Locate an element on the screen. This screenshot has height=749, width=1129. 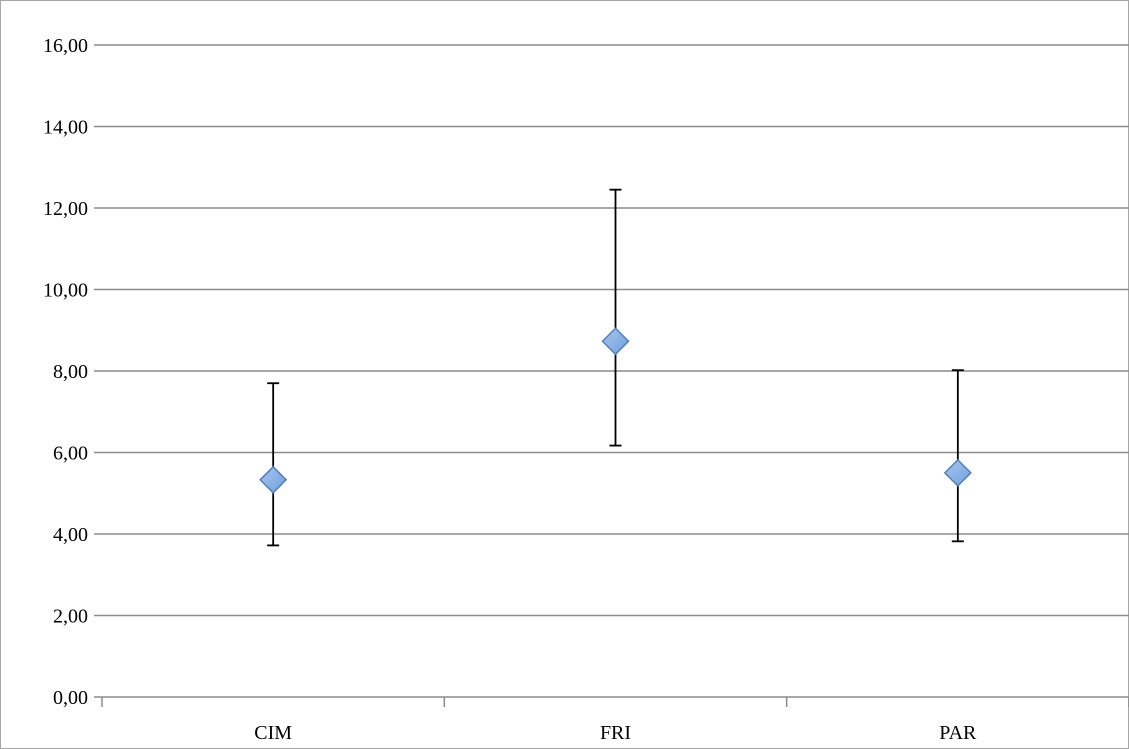
x-category-label: CIM is located at coordinates (273, 733).